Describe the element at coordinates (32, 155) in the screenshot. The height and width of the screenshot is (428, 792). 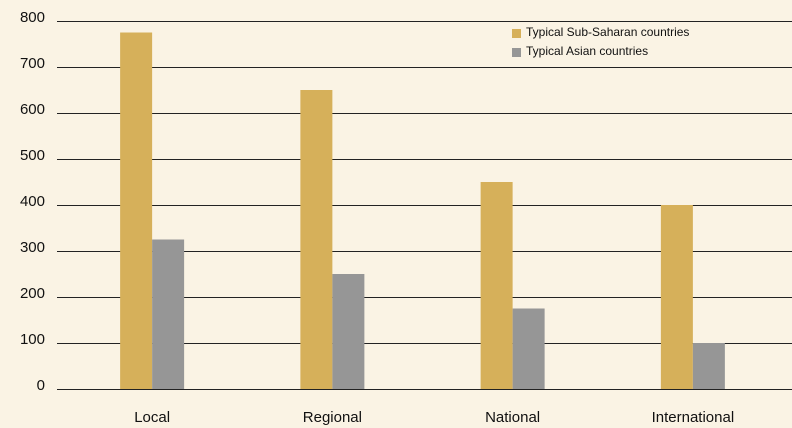
I see `y-tick-label: 500` at that location.